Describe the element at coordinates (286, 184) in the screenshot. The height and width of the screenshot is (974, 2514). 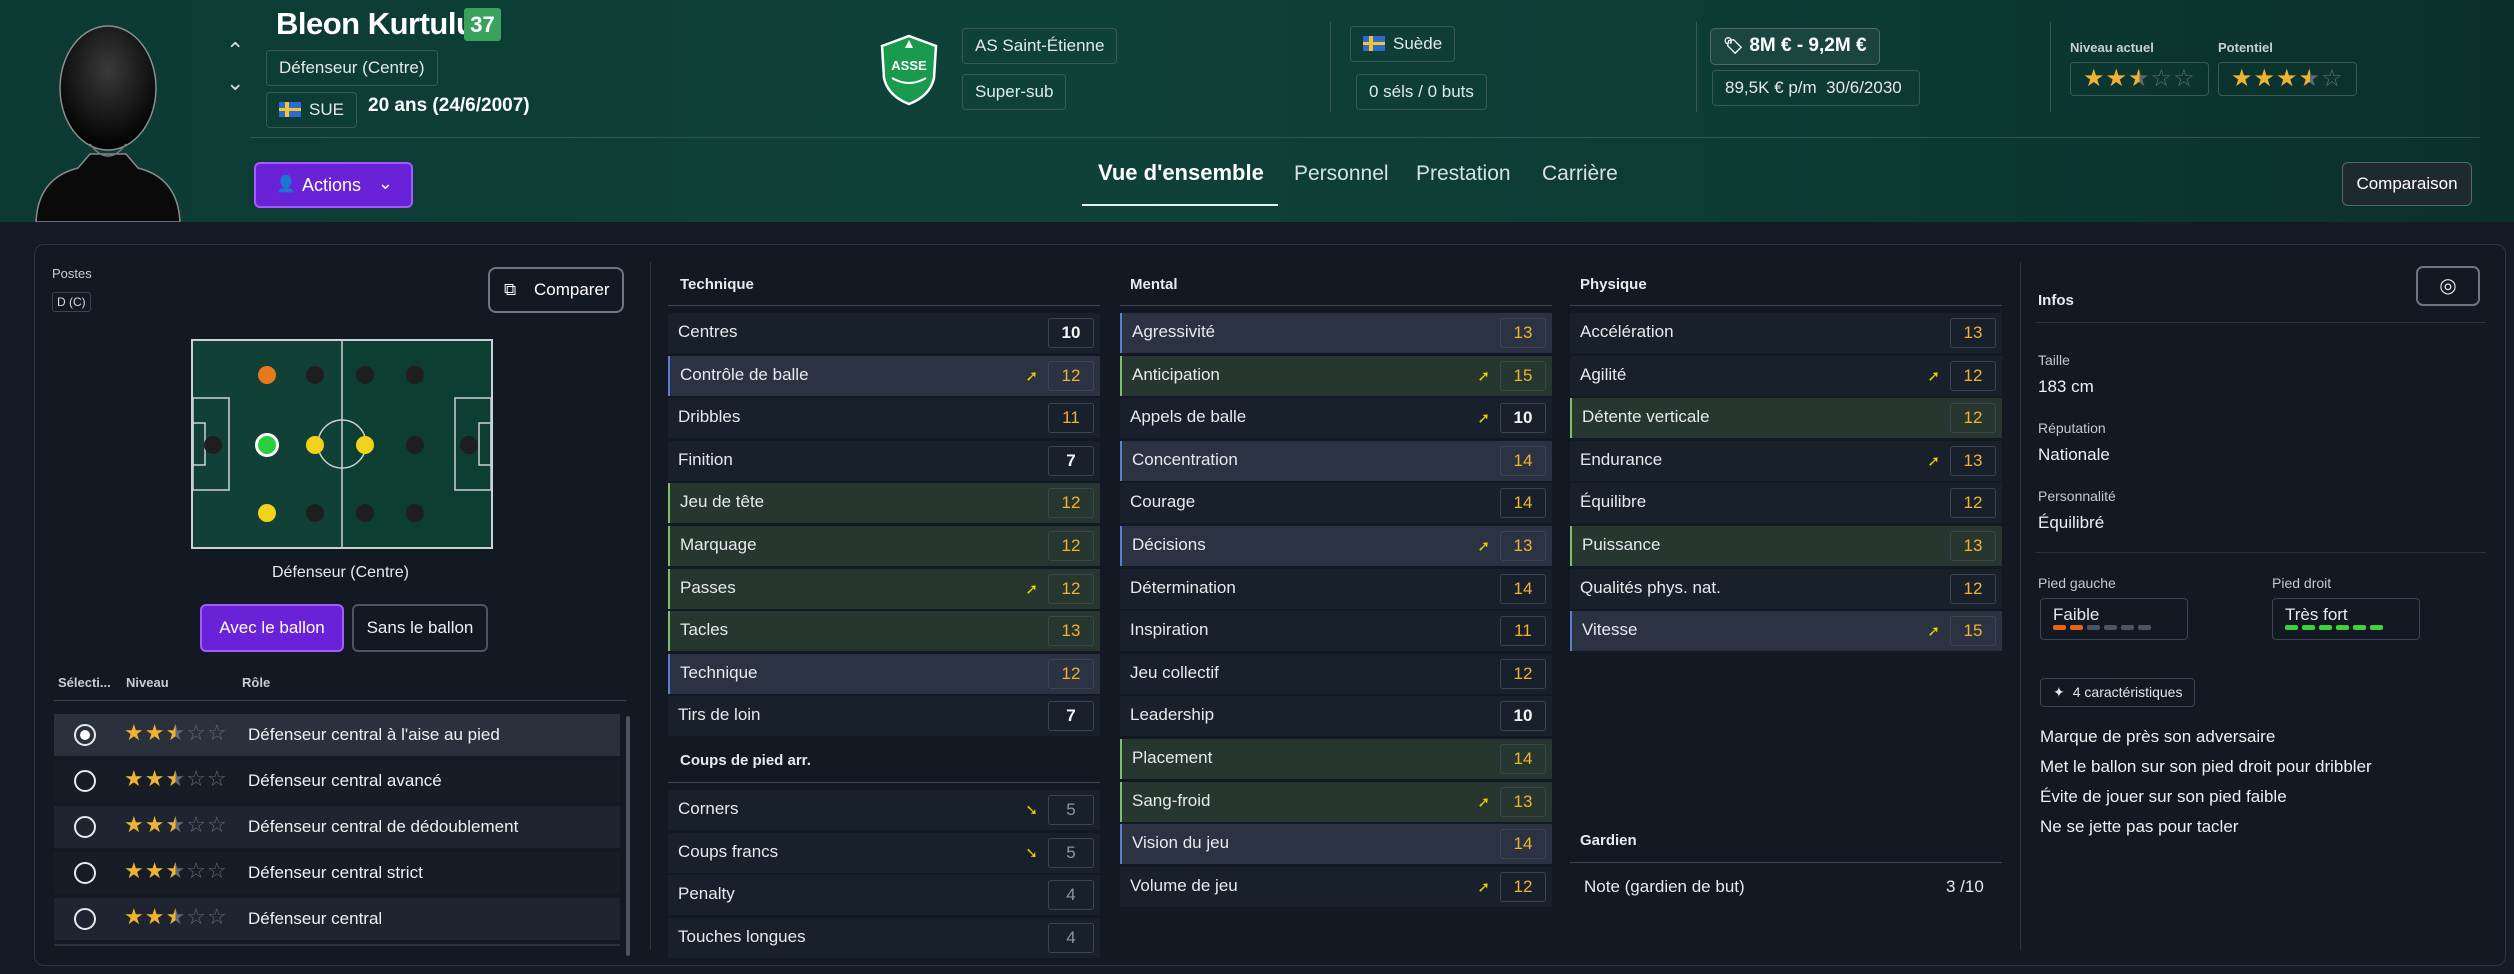
I see `person-icon: 👤` at that location.